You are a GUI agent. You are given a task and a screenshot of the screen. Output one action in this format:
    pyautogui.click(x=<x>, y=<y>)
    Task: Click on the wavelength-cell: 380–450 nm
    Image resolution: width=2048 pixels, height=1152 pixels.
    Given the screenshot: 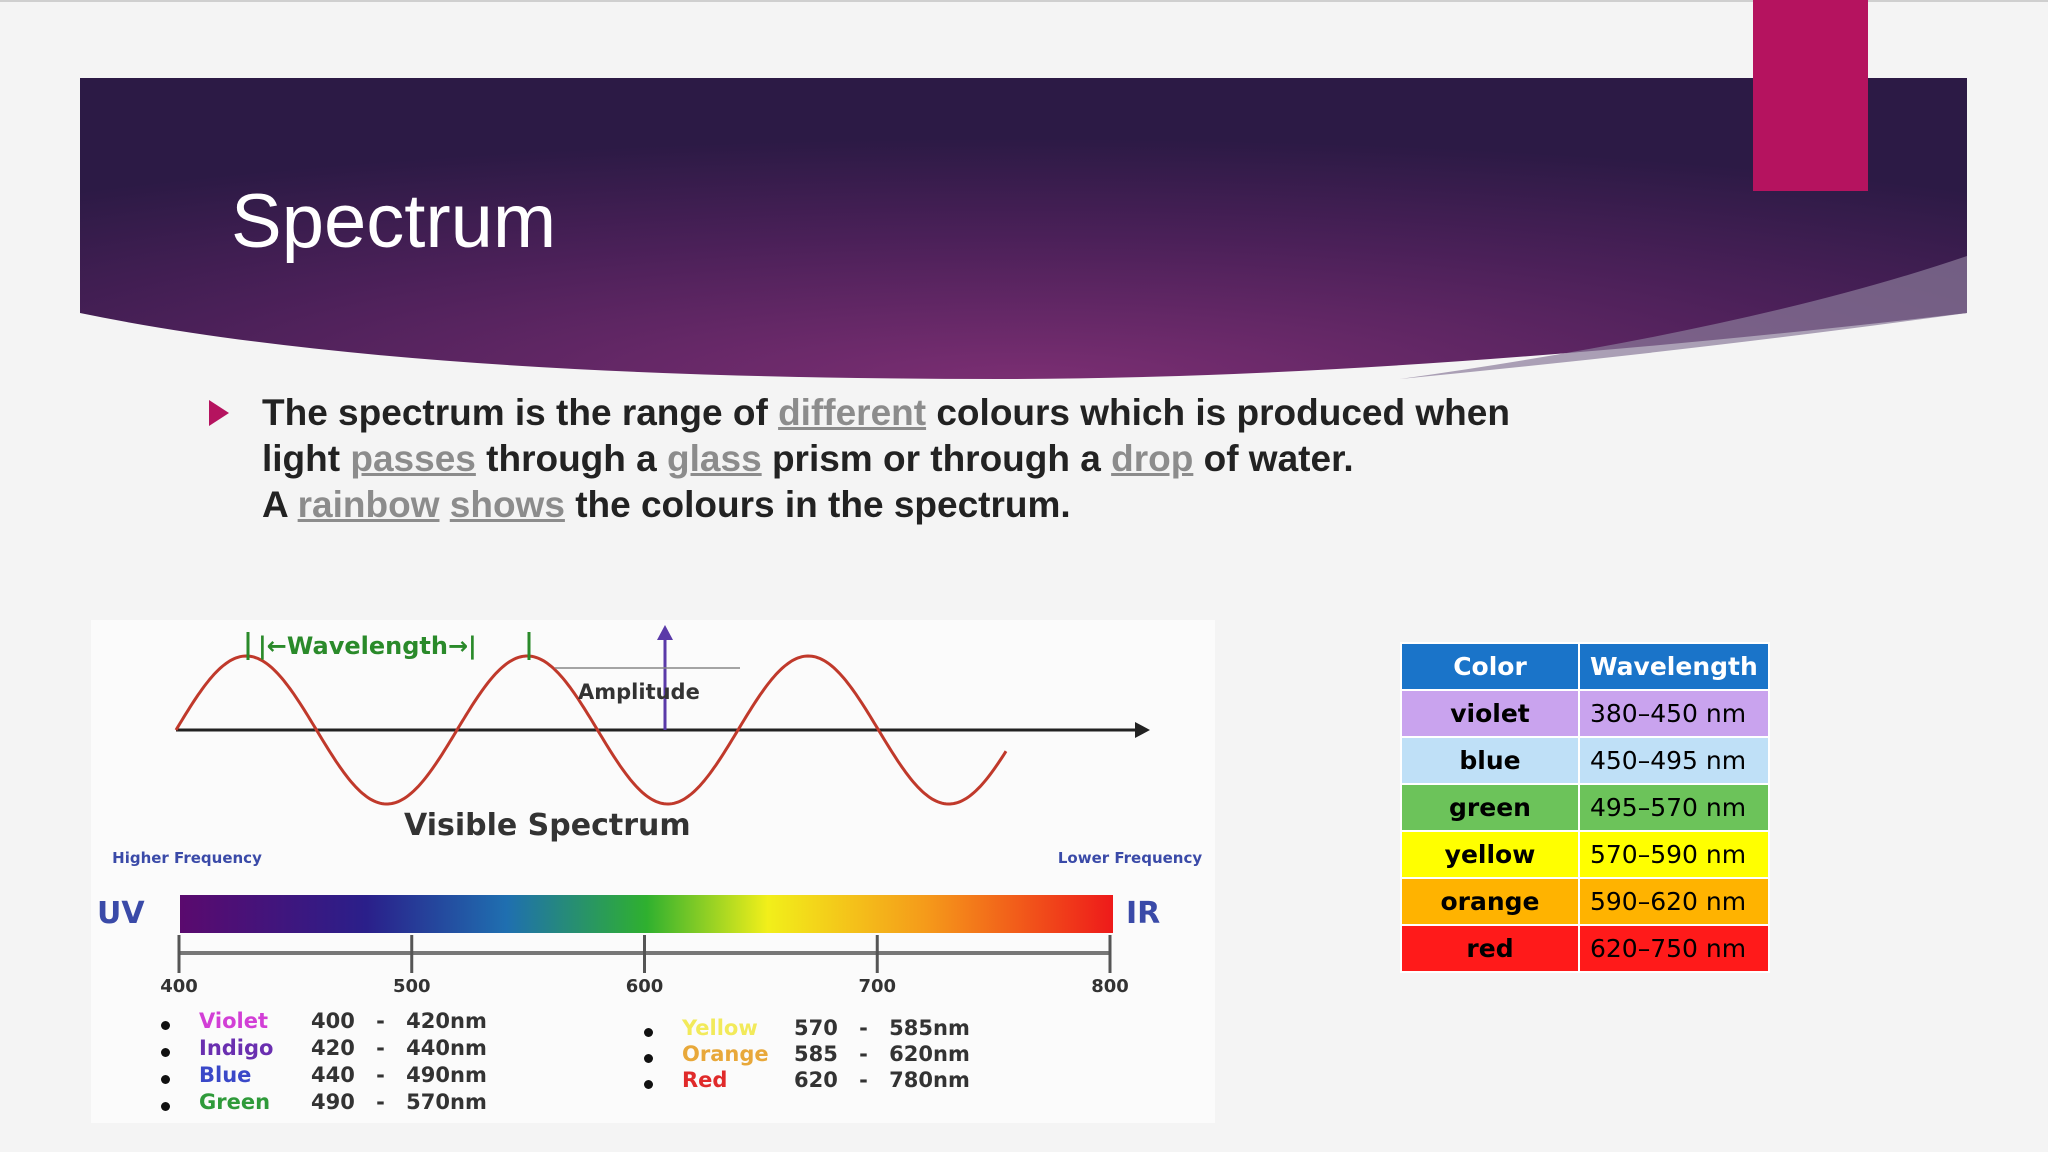 What is the action you would take?
    pyautogui.click(x=1674, y=713)
    